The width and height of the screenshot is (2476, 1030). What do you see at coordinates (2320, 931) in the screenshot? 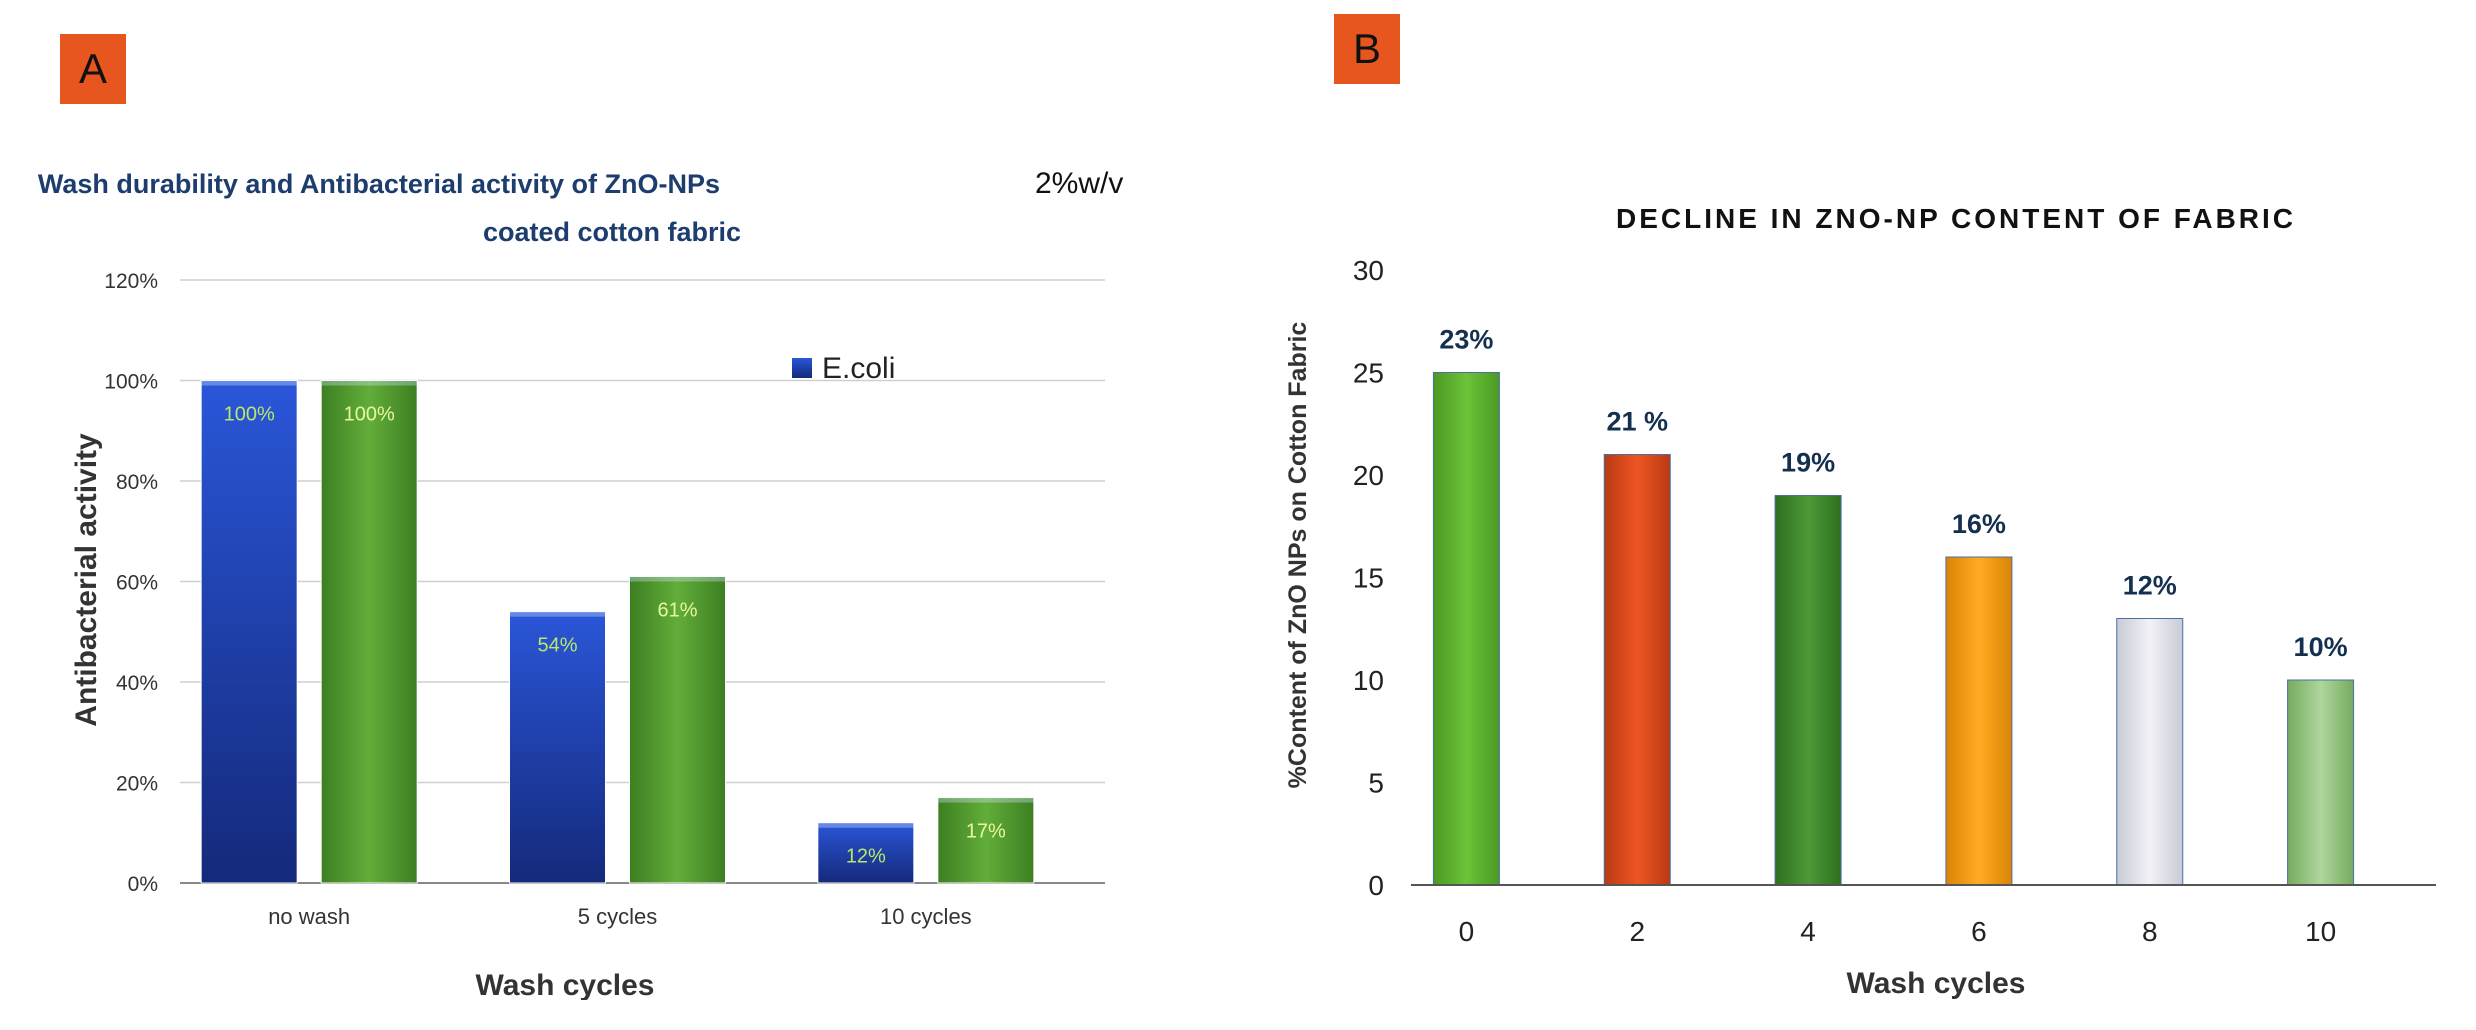
I see `chart-b-x-tick-label: 10` at bounding box center [2320, 931].